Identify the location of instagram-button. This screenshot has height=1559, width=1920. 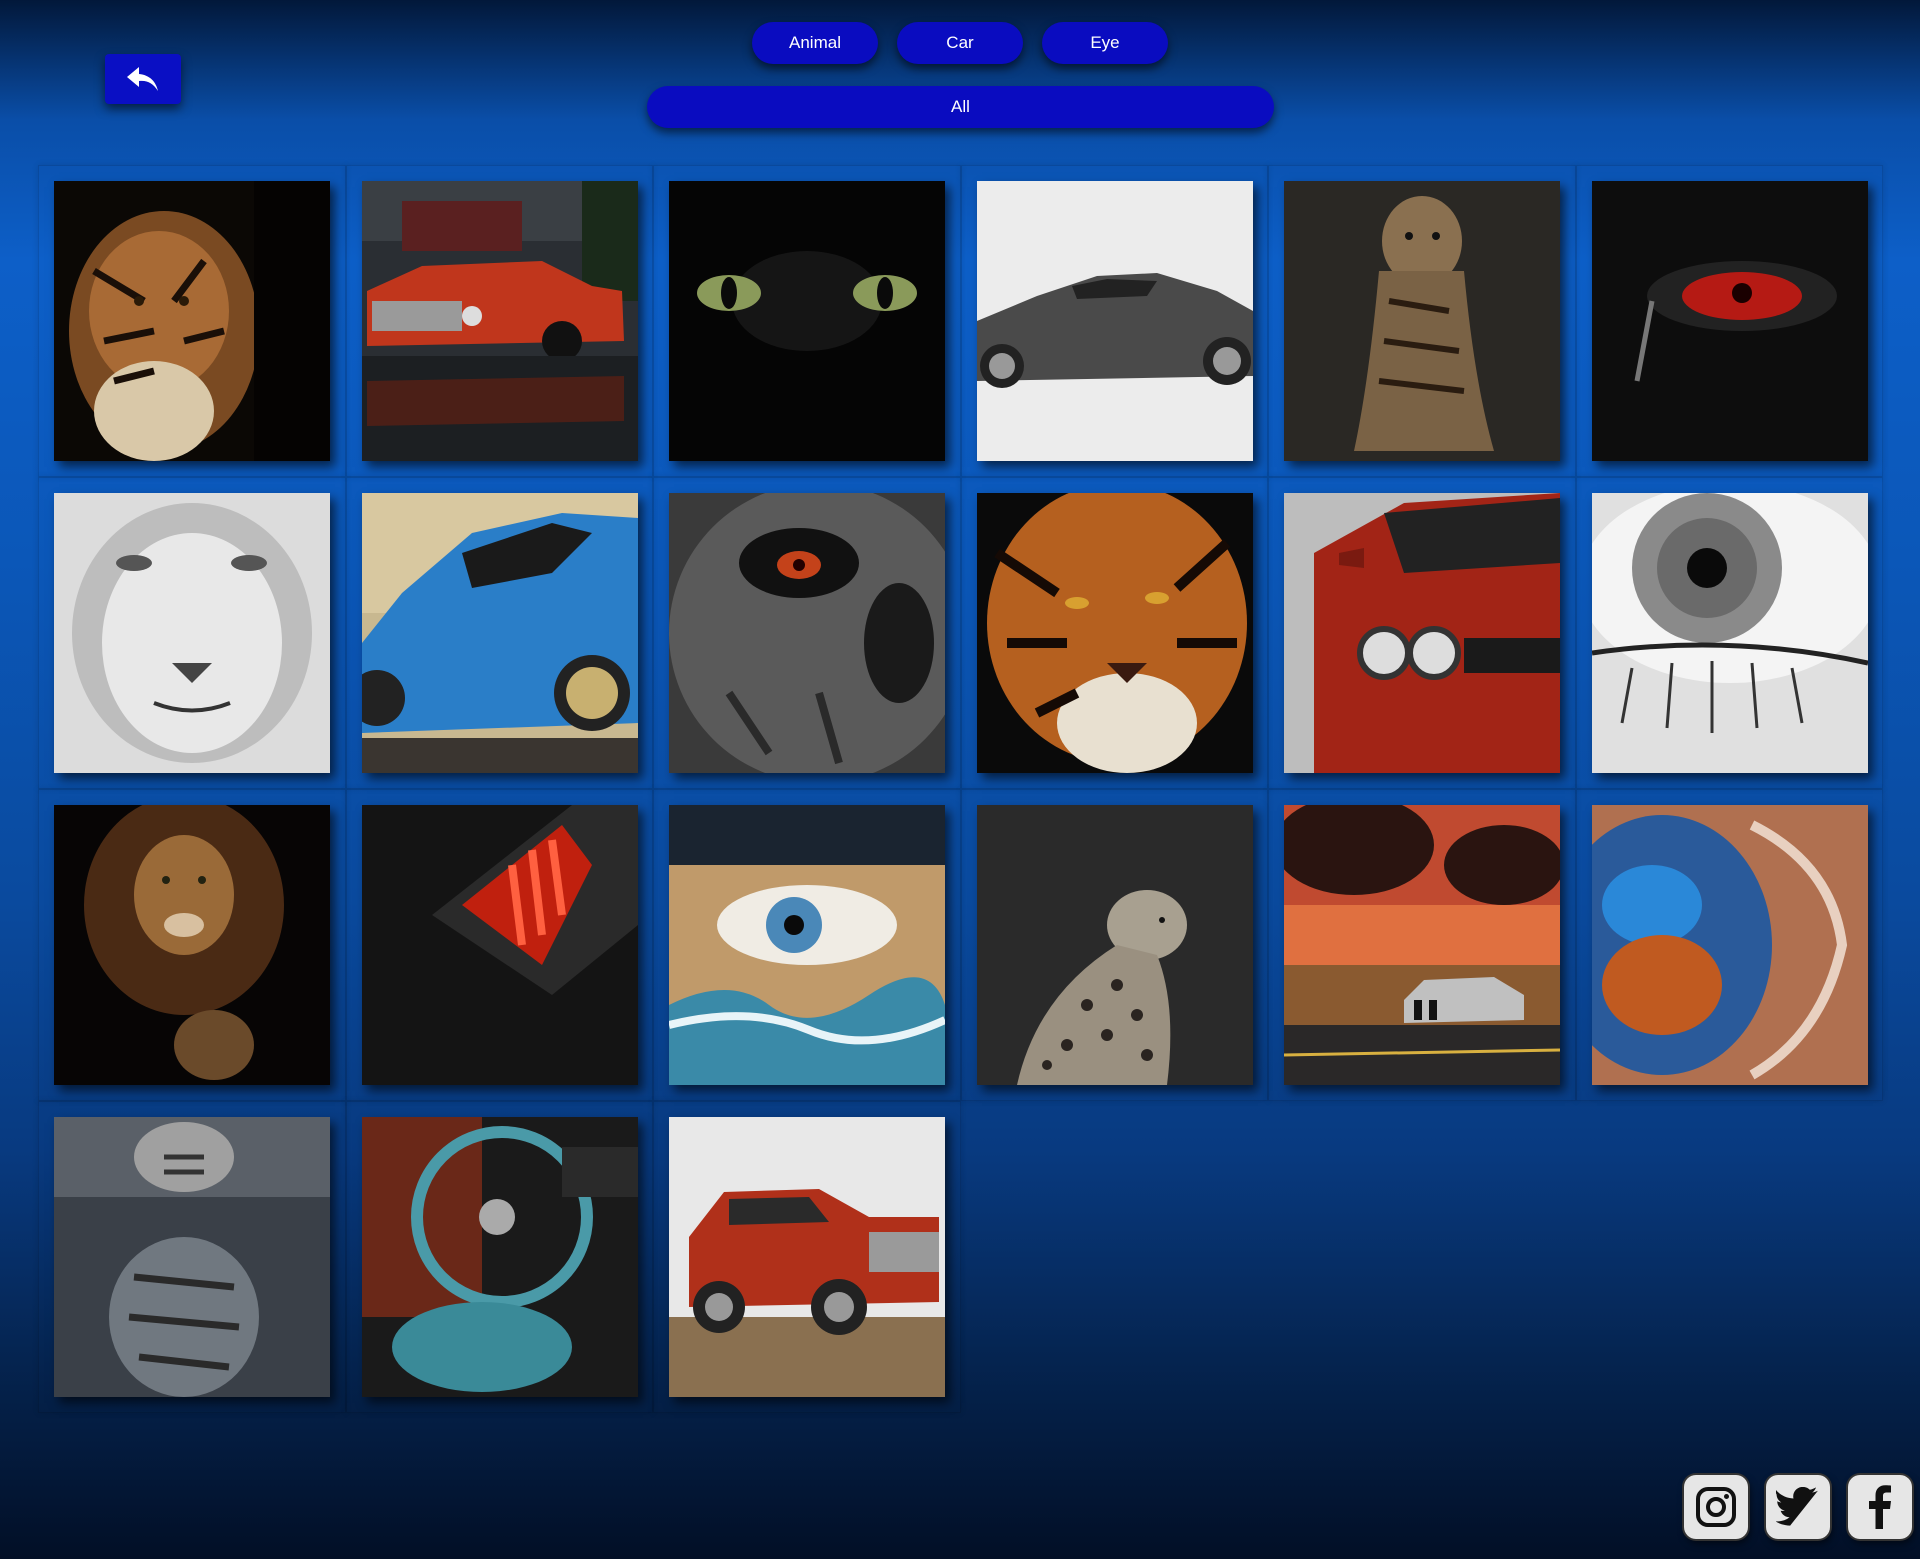
(1716, 1507).